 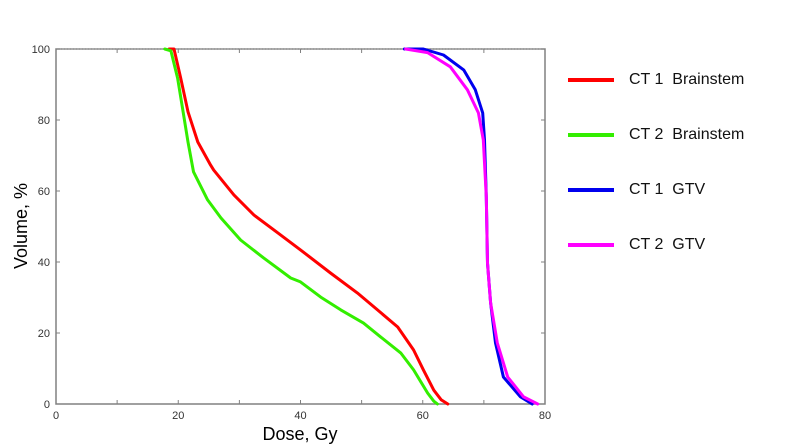 I want to click on legend-item-ct1-gtv: CT 1 GTV, so click(x=636, y=190).